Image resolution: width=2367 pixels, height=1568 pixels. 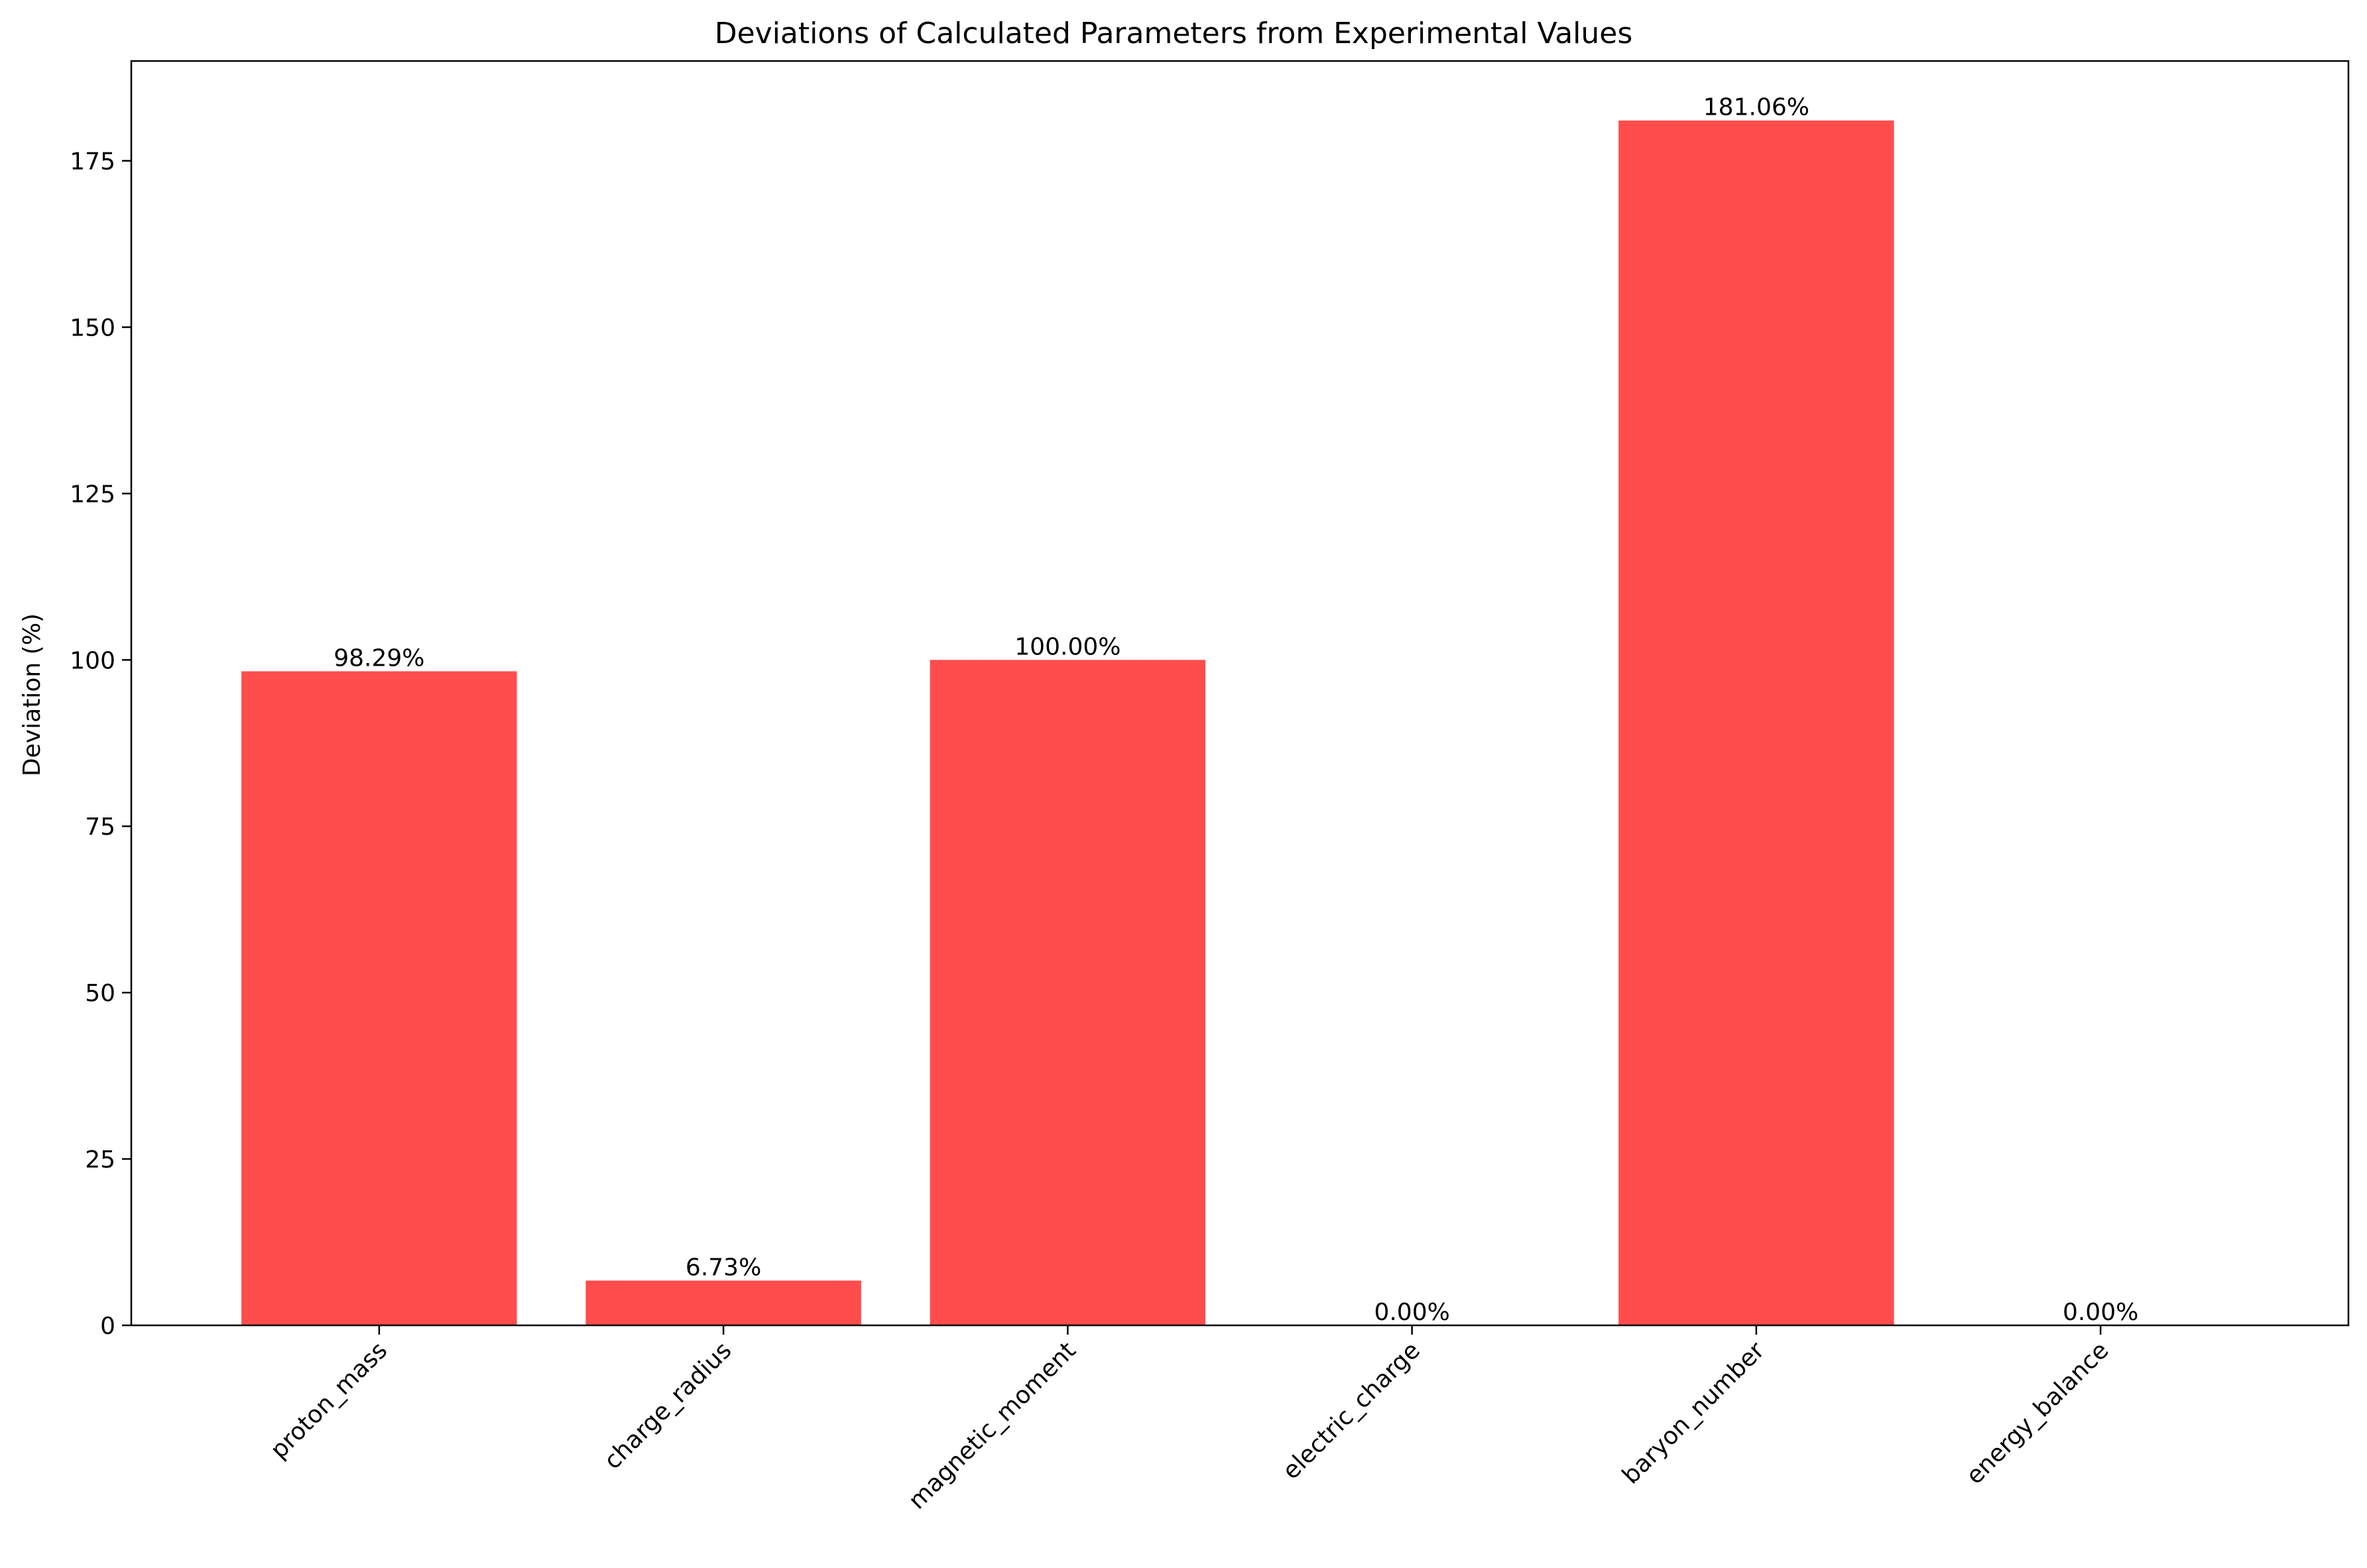 What do you see at coordinates (723, 1302) in the screenshot?
I see `bar-charge_radius` at bounding box center [723, 1302].